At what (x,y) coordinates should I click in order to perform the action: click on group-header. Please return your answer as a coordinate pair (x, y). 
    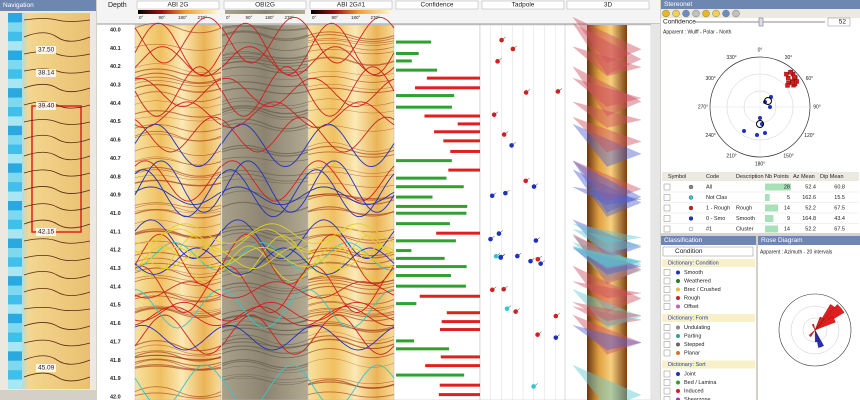
    Looking at the image, I should click on (708, 263).